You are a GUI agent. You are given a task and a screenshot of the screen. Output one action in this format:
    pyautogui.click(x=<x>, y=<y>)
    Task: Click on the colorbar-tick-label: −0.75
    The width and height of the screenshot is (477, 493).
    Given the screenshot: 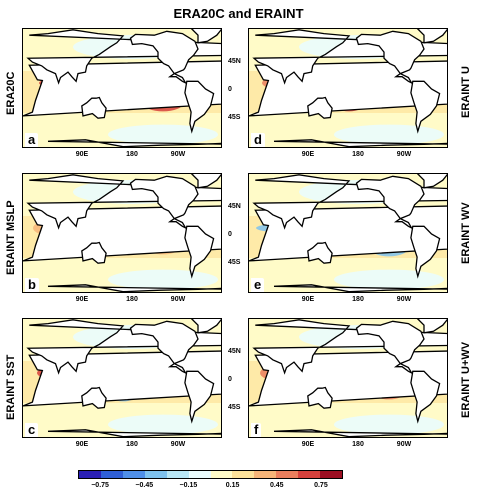 What is the action you would take?
    pyautogui.click(x=100, y=485)
    